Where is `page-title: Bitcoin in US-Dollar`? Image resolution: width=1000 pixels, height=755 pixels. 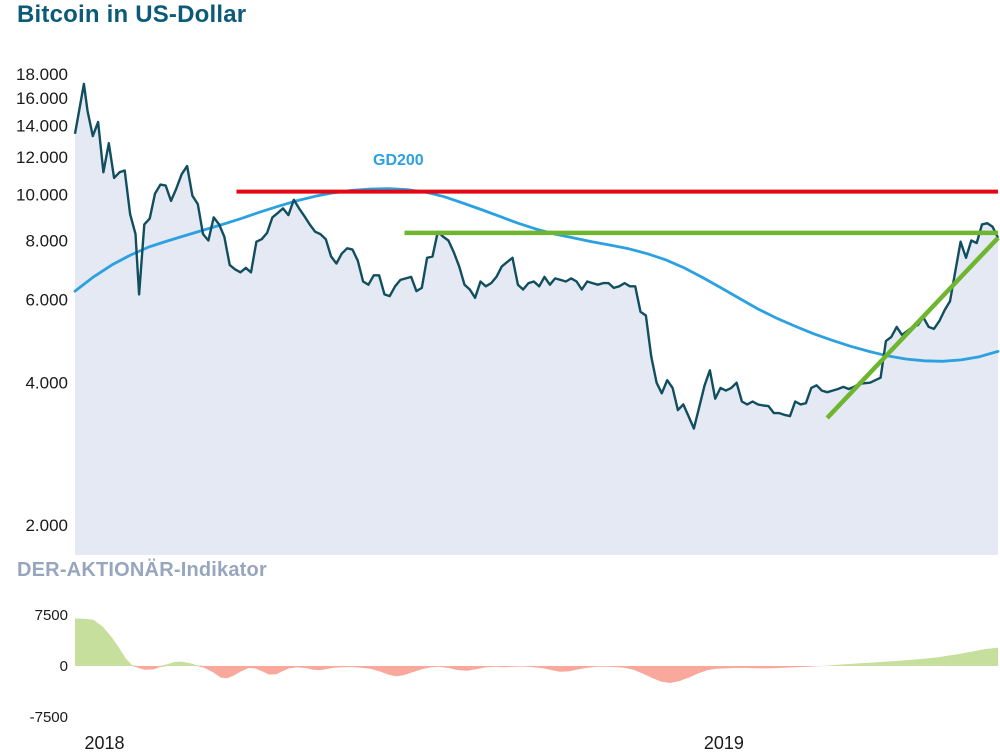 page-title: Bitcoin in US-Dollar is located at coordinates (132, 14).